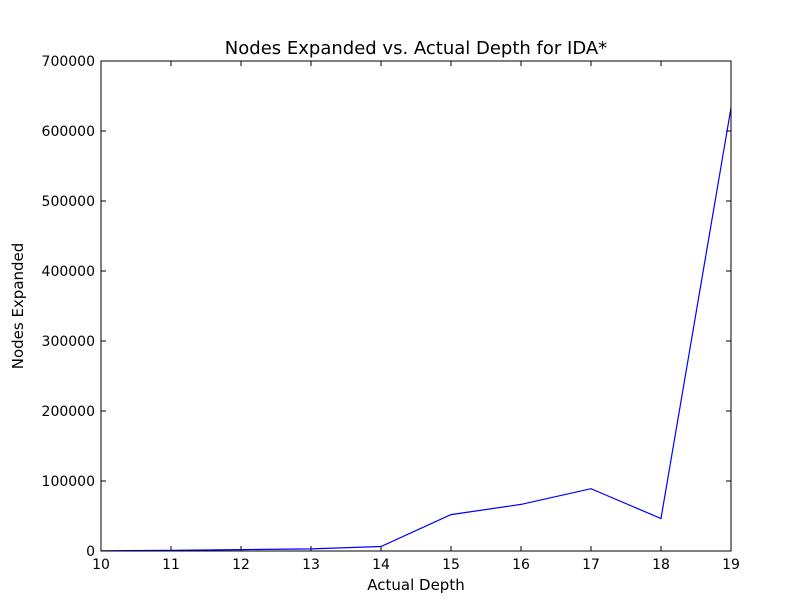 The height and width of the screenshot is (616, 812). Describe the element at coordinates (68, 342) in the screenshot. I see `y-tick-label: 300000` at that location.